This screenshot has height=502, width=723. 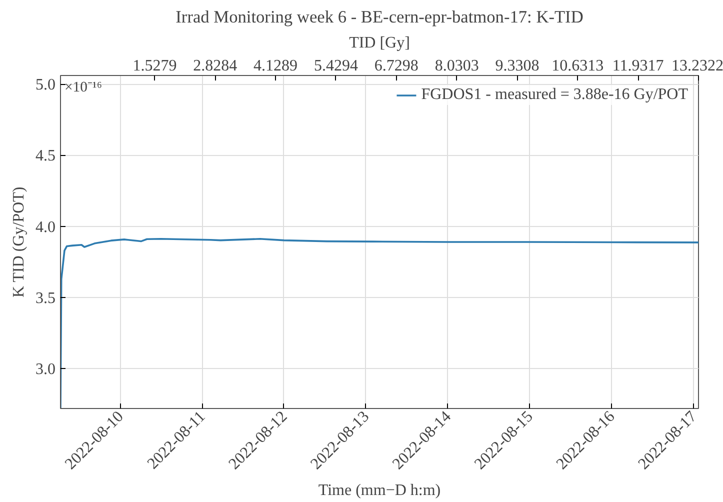 I want to click on x2-tick-label: 11.9317, so click(x=638, y=66).